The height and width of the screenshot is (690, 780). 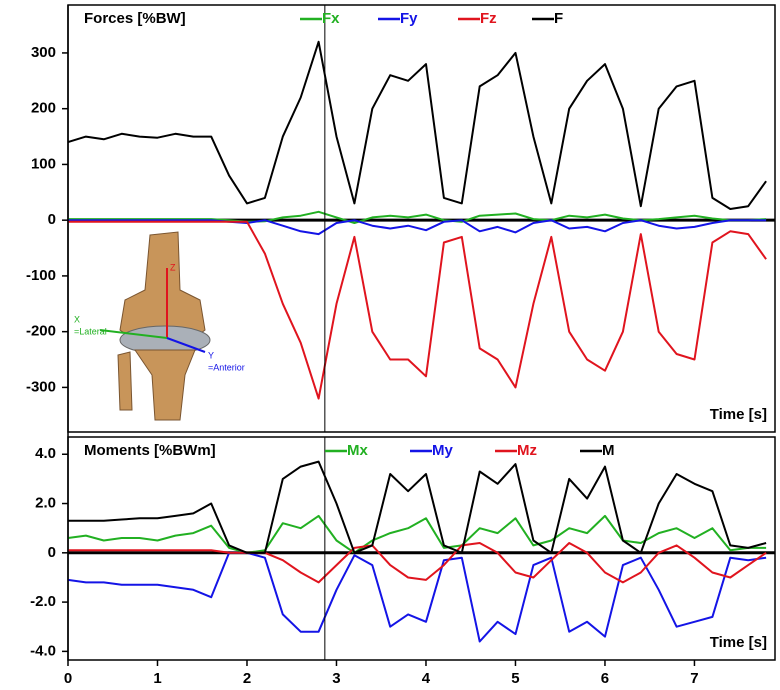 I want to click on legend-label: Fx, so click(x=331, y=18).